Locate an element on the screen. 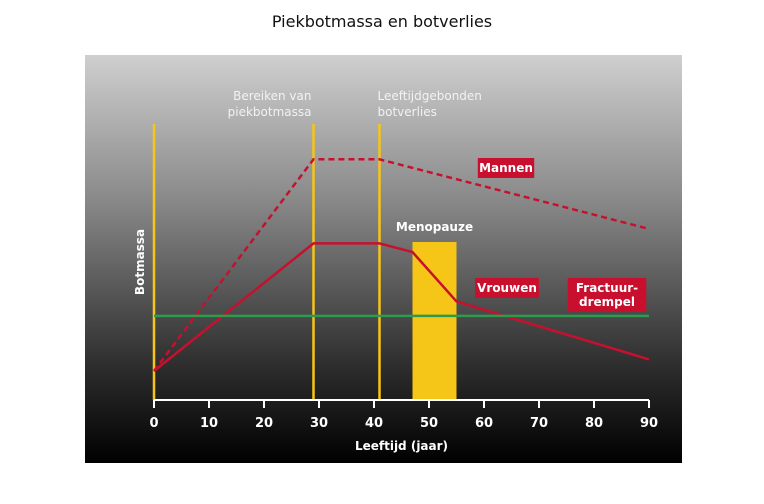 The width and height of the screenshot is (764, 504). men-label-box is located at coordinates (506, 168).